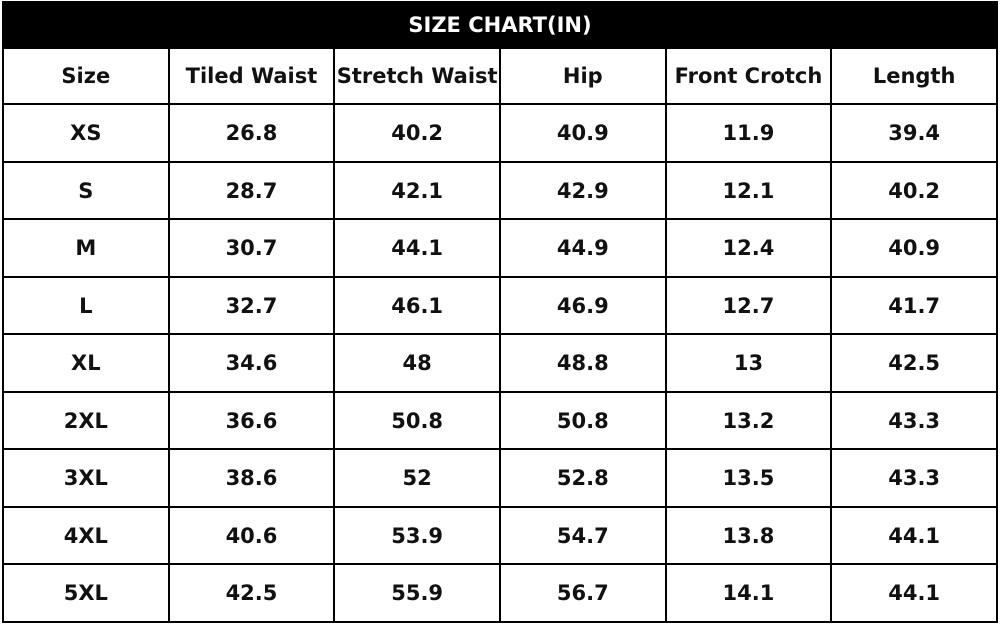 Image resolution: width=1000 pixels, height=625 pixels. I want to click on data-row: XL 34.6 48 48.8 13 42.5, so click(500, 363).